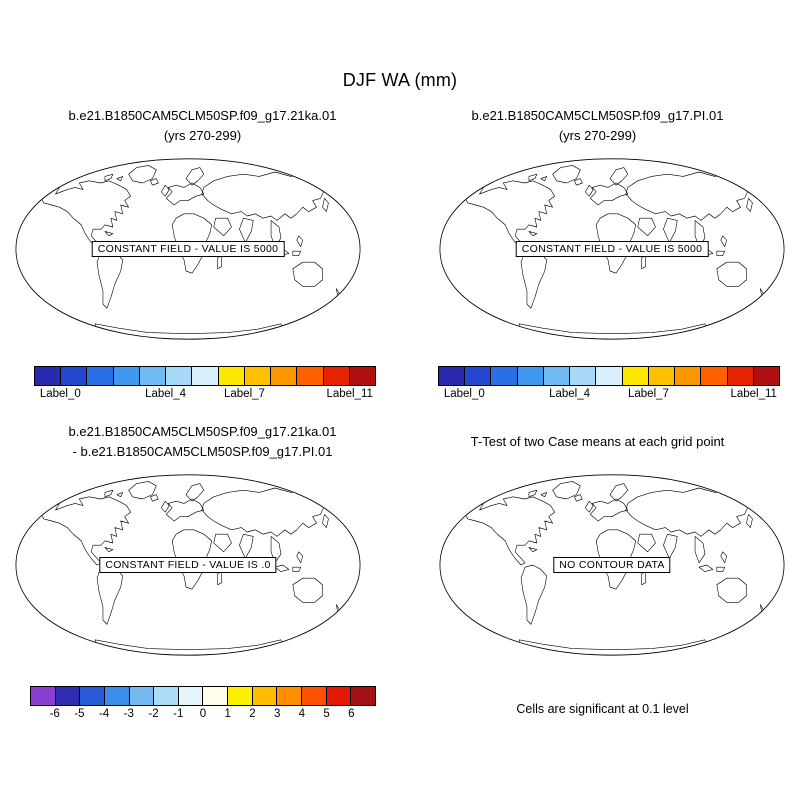  I want to click on panel-title-line-1: b.e21.B1850CAM5CLM50SP.f09_g17.PI.01, so click(597, 115).